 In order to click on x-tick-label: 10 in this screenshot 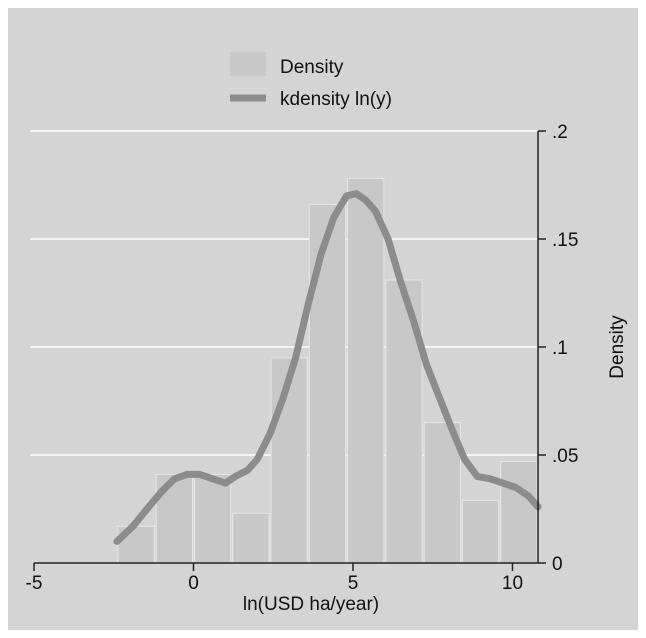, I will do `click(512, 583)`.